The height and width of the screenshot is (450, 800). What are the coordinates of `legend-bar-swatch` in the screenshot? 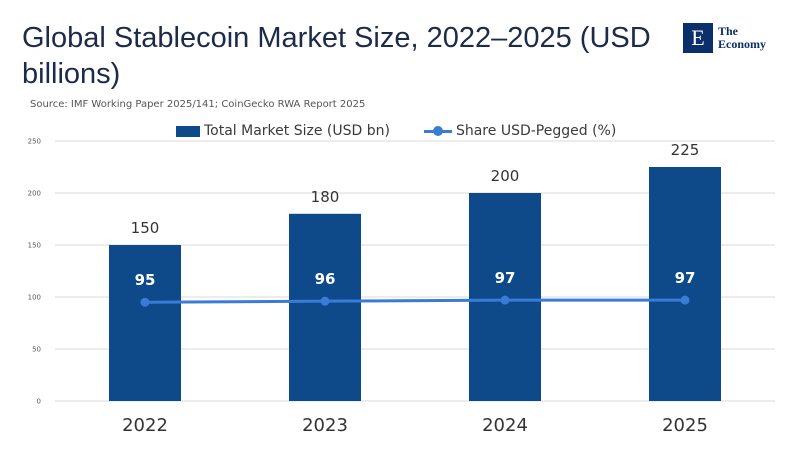 It's located at (188, 131).